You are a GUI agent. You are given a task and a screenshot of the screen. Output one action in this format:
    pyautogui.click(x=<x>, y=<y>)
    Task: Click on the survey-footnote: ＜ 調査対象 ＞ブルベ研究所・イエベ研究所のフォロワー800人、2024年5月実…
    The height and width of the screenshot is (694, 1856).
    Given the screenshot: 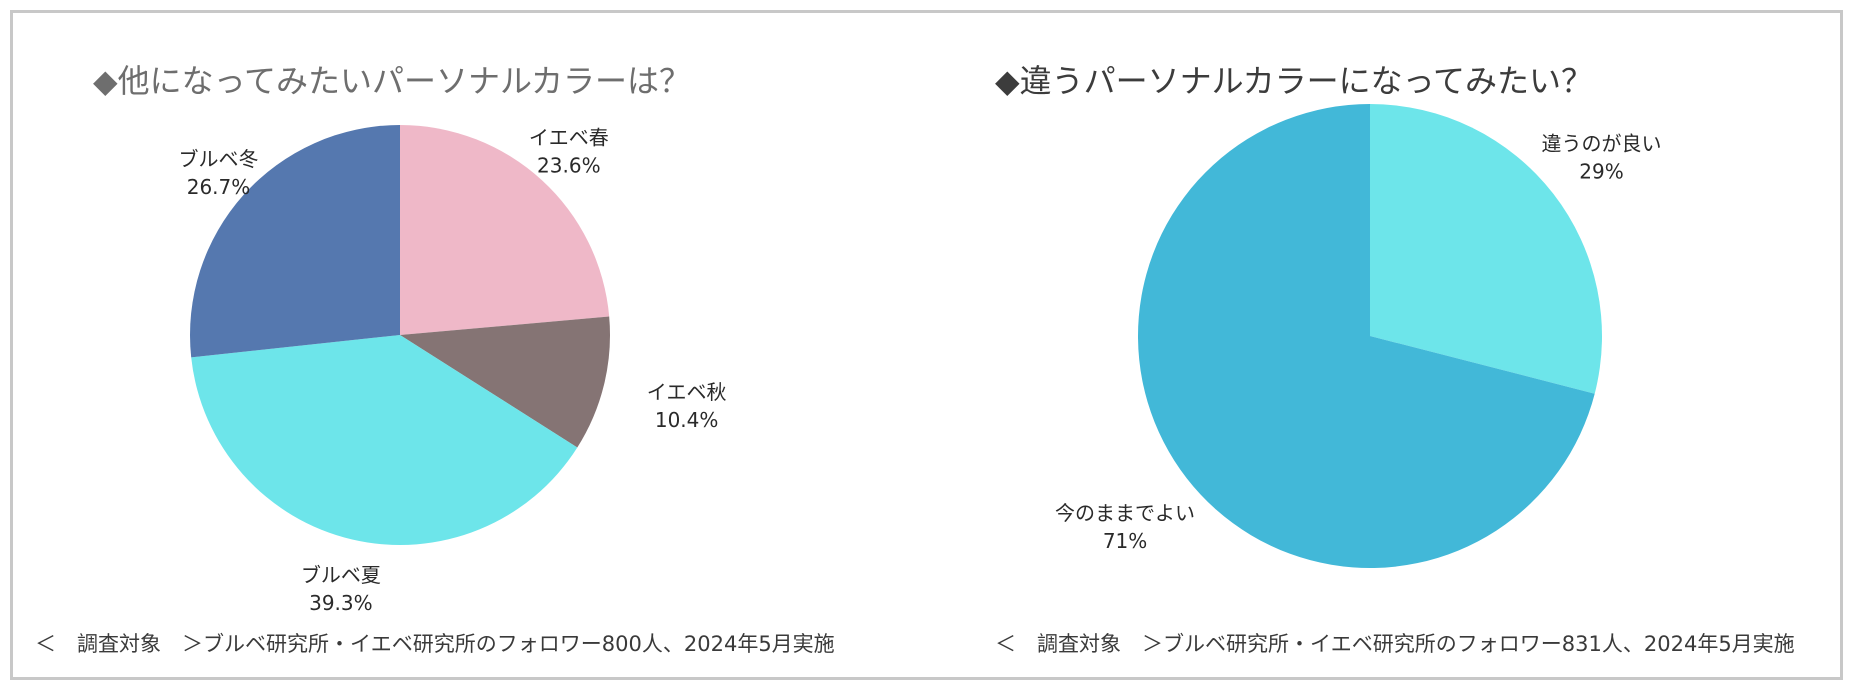 What is the action you would take?
    pyautogui.click(x=435, y=644)
    